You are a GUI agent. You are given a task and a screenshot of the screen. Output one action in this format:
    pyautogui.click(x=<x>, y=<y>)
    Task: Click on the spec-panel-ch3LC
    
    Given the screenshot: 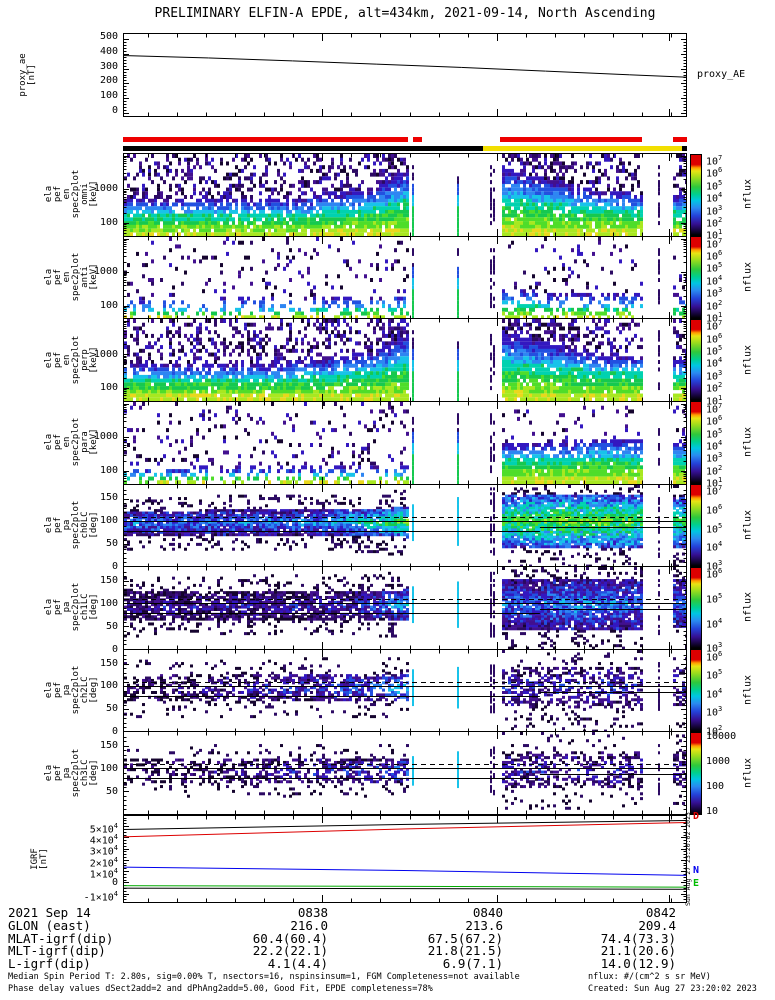 What is the action you would take?
    pyautogui.click(x=405, y=773)
    